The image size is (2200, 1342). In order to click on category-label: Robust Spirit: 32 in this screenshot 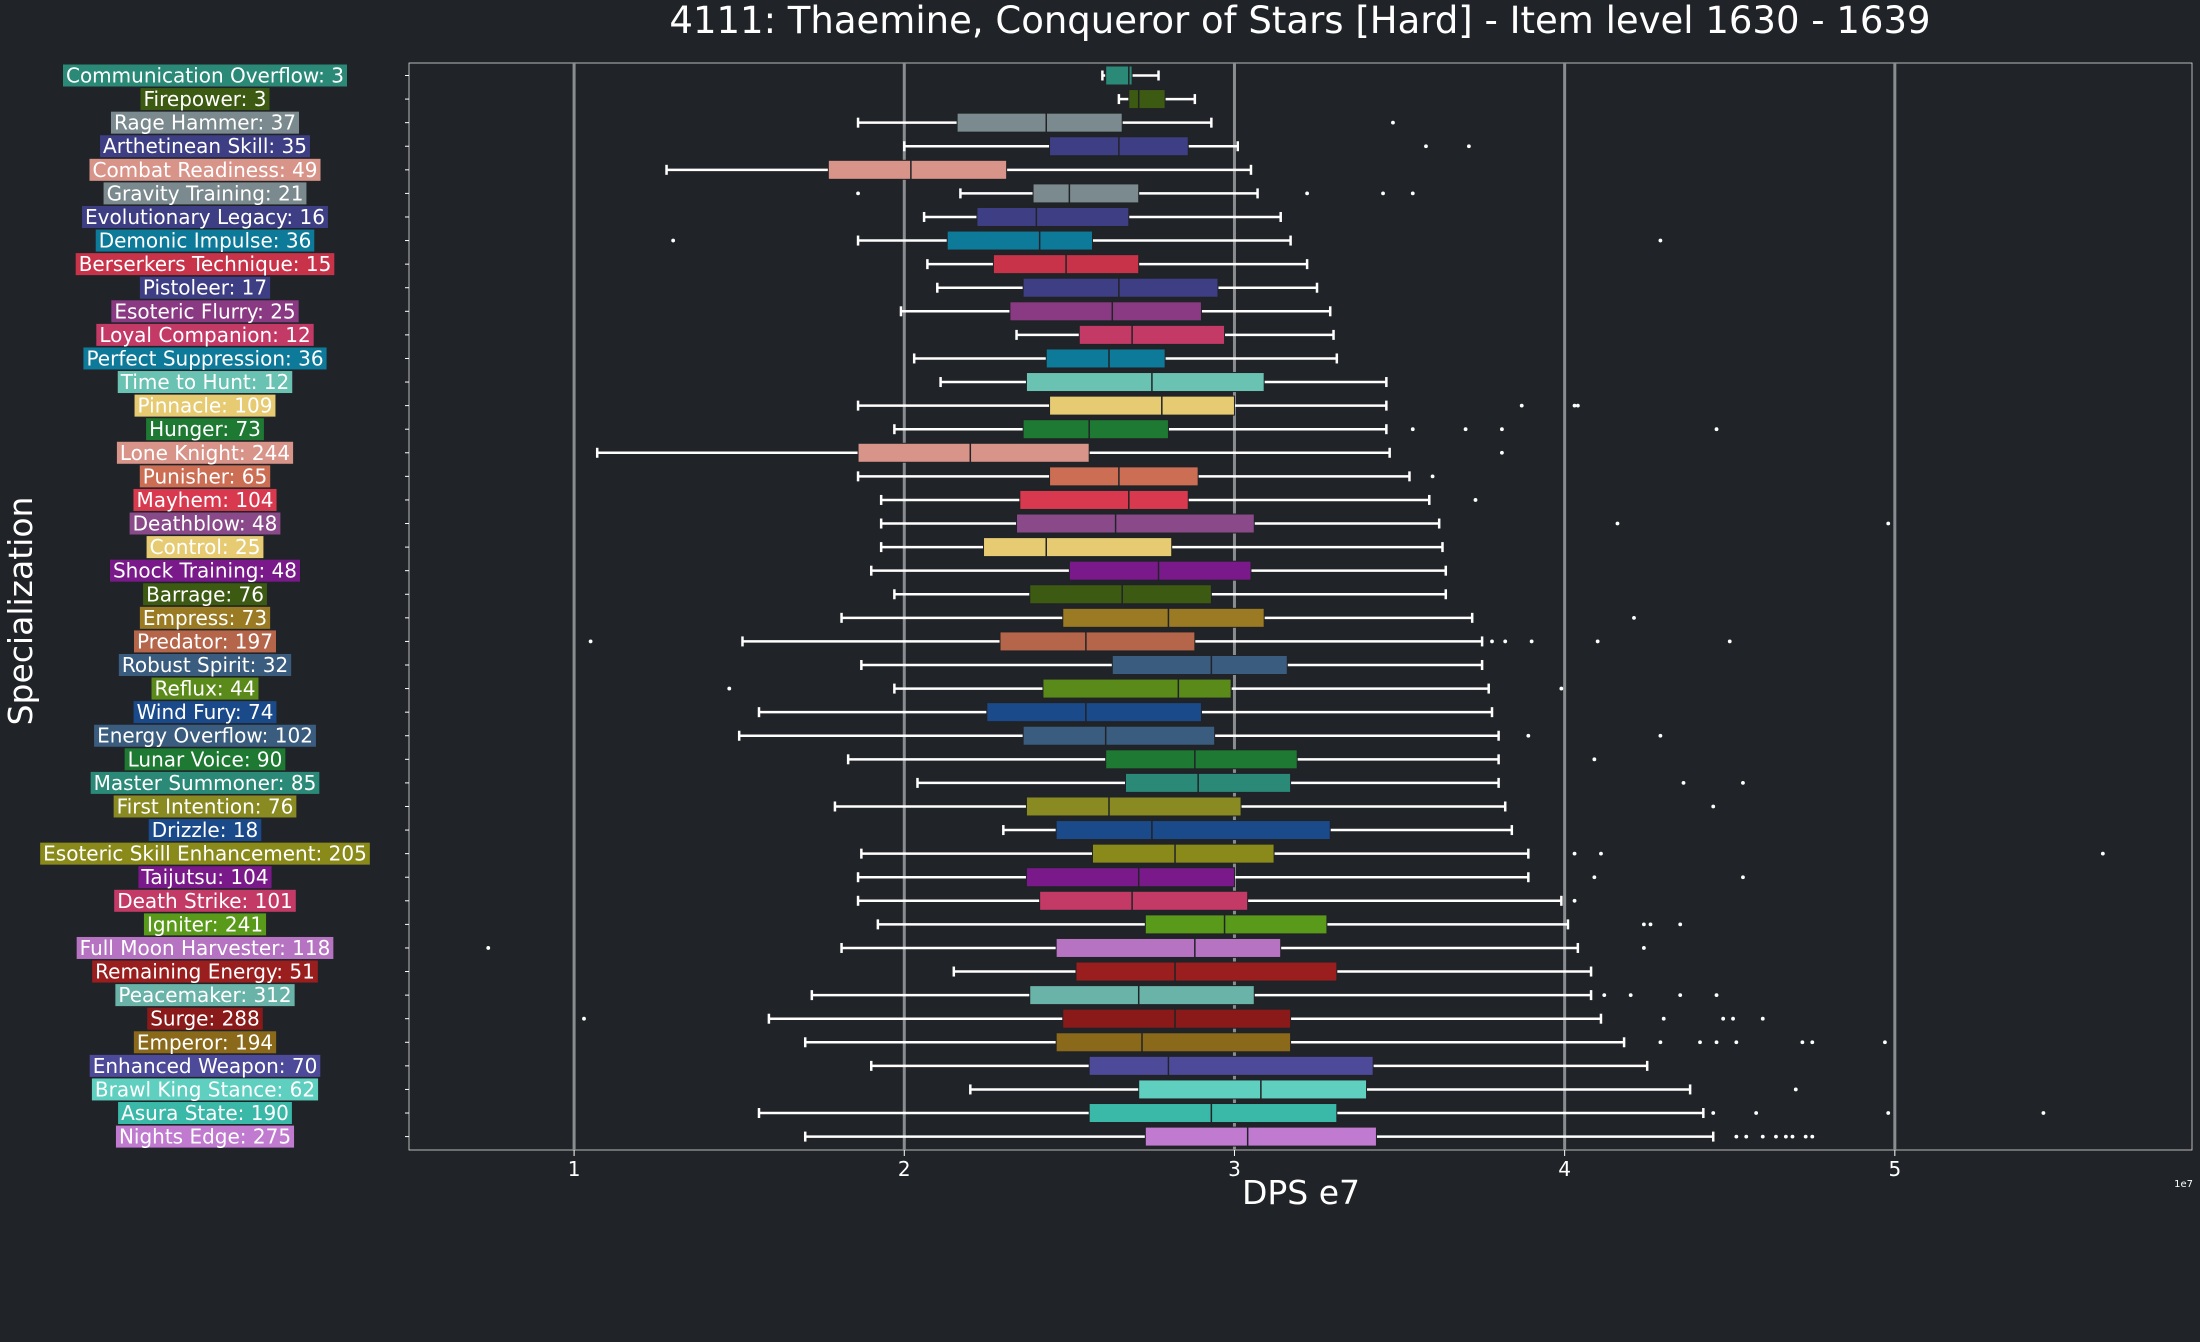, I will do `click(205, 665)`.